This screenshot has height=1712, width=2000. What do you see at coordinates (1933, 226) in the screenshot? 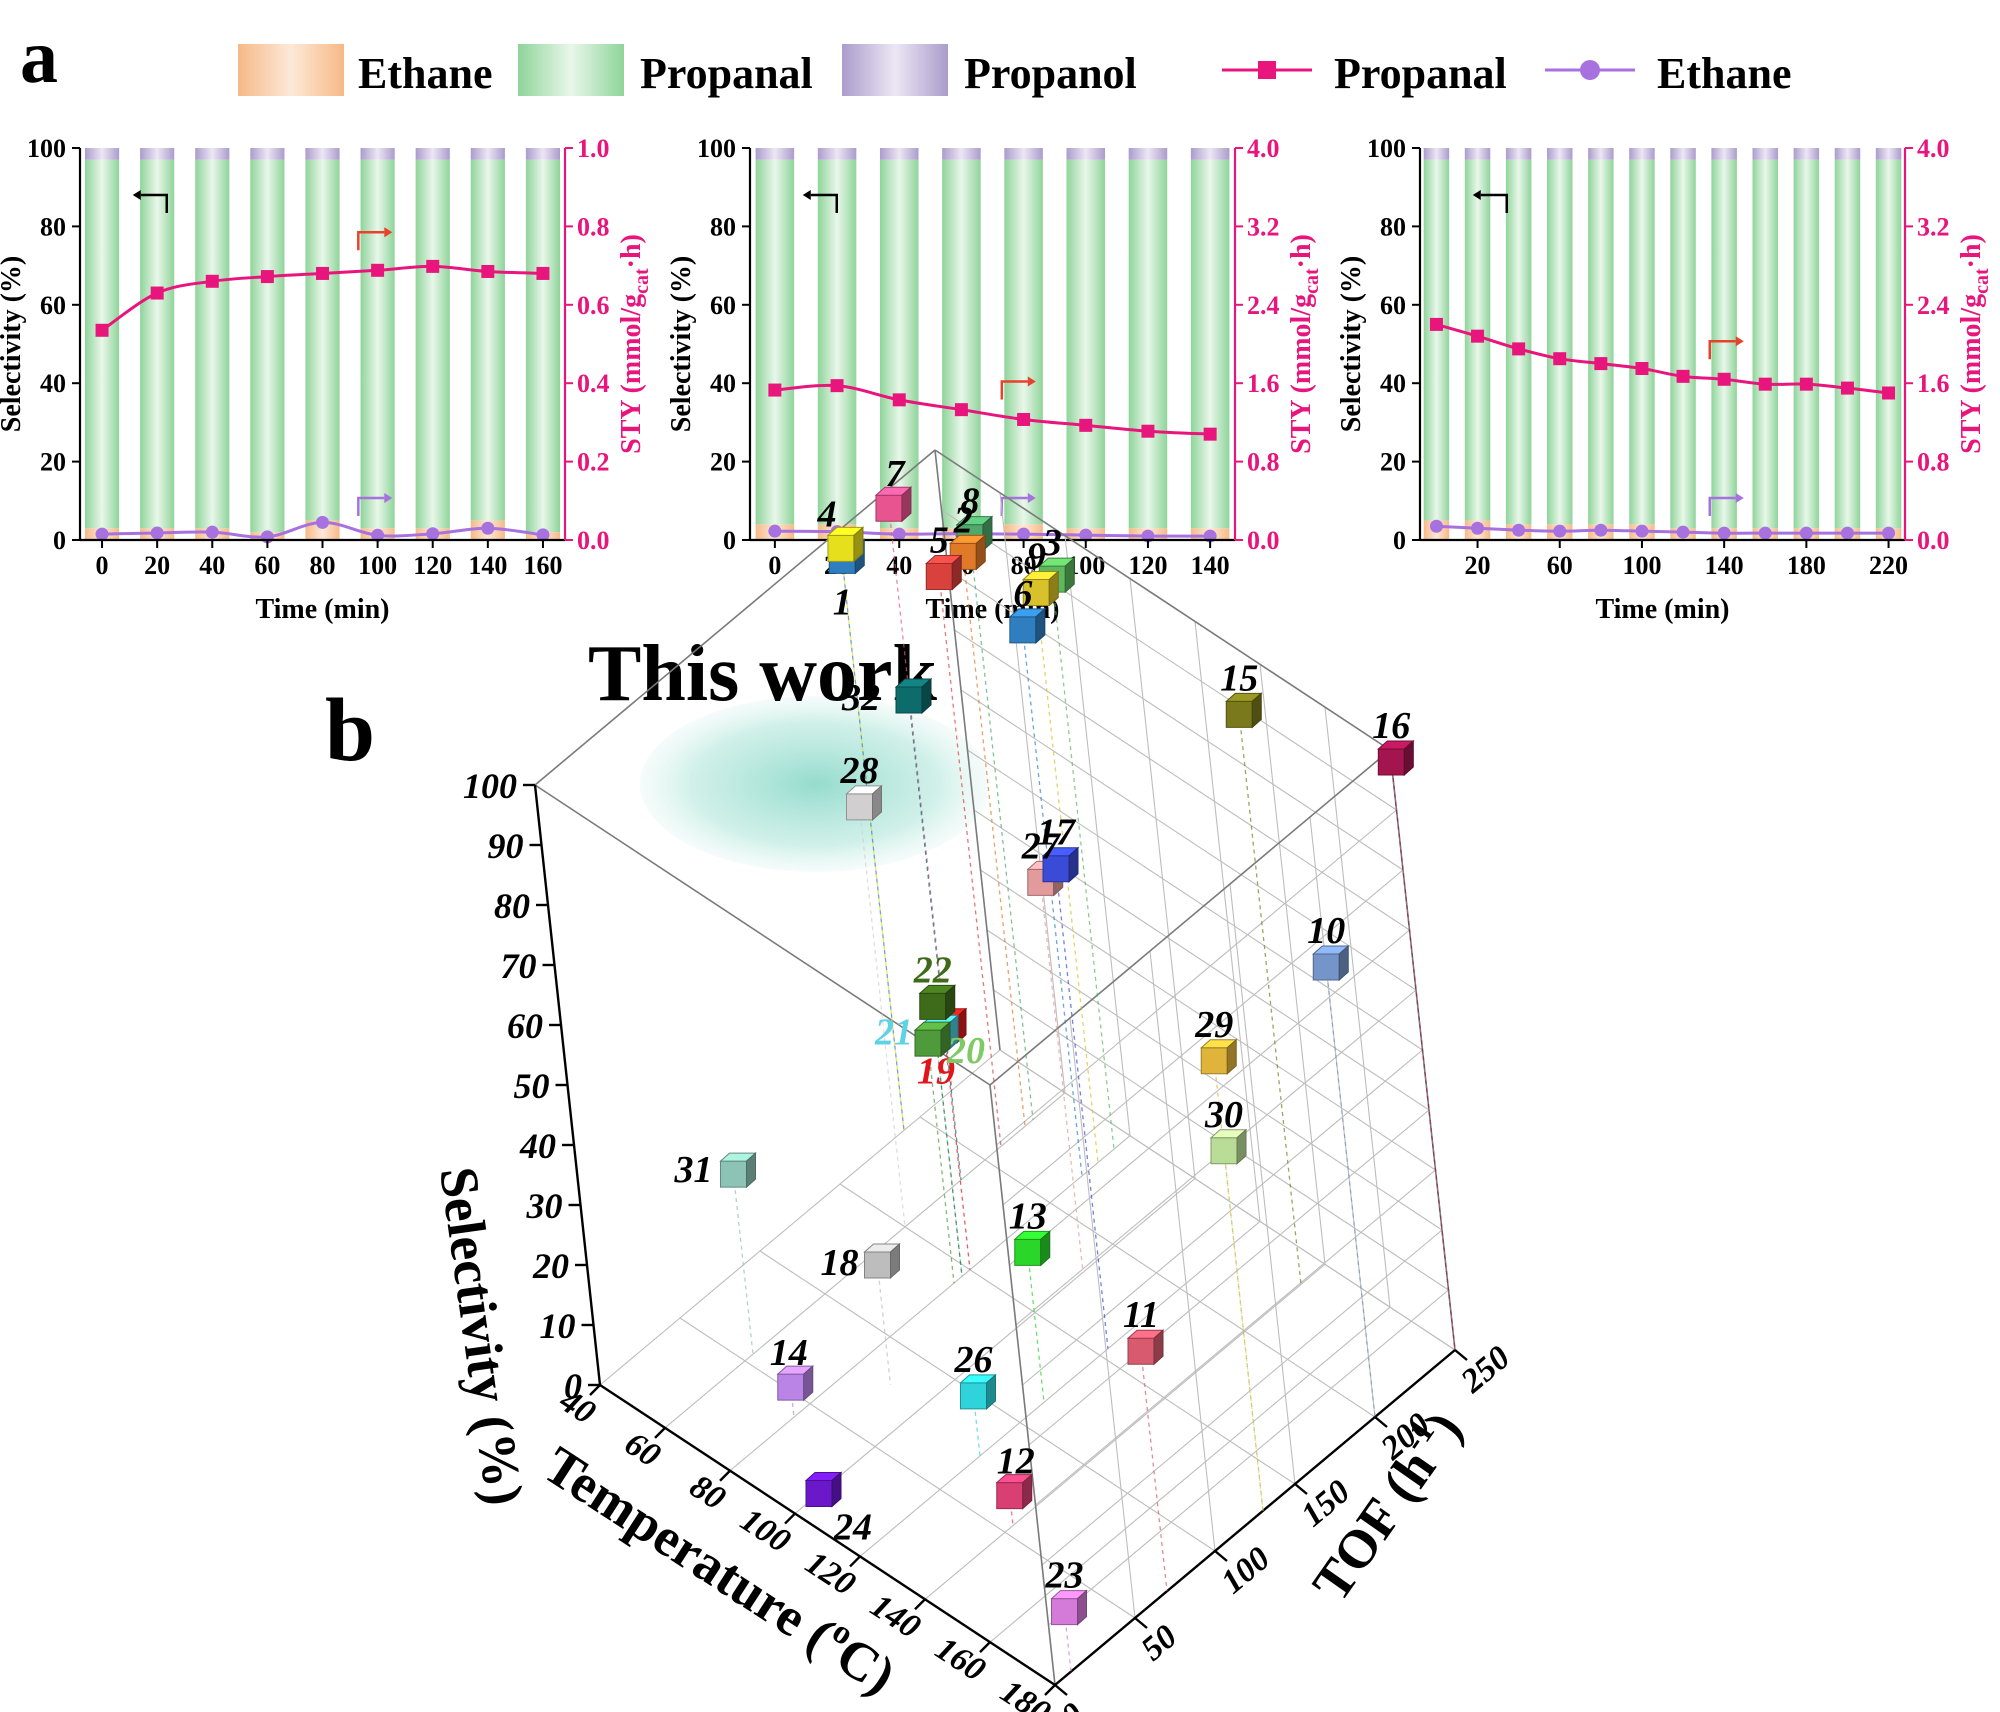
I see `y2-tick-label: 3.2` at bounding box center [1933, 226].